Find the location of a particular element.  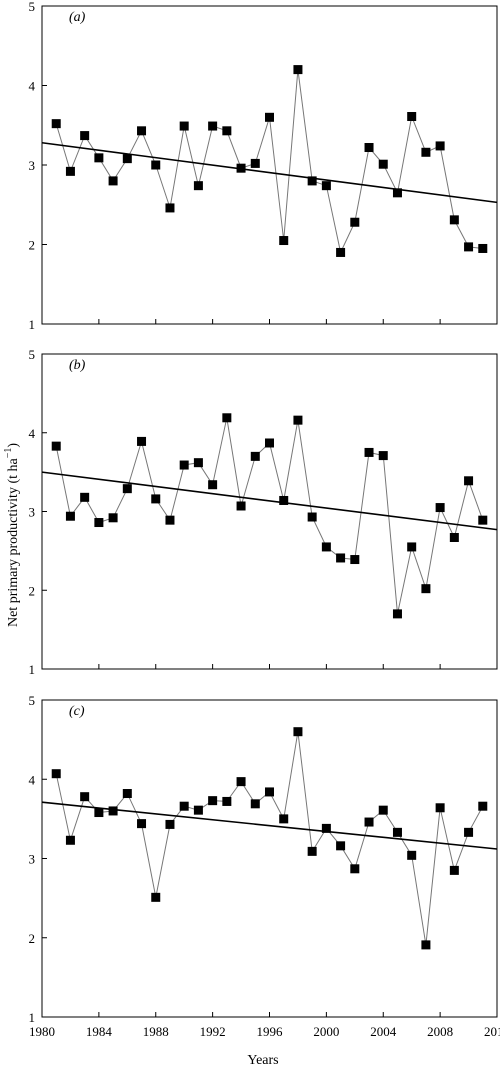

panel-label: (c) is located at coordinates (77, 711).